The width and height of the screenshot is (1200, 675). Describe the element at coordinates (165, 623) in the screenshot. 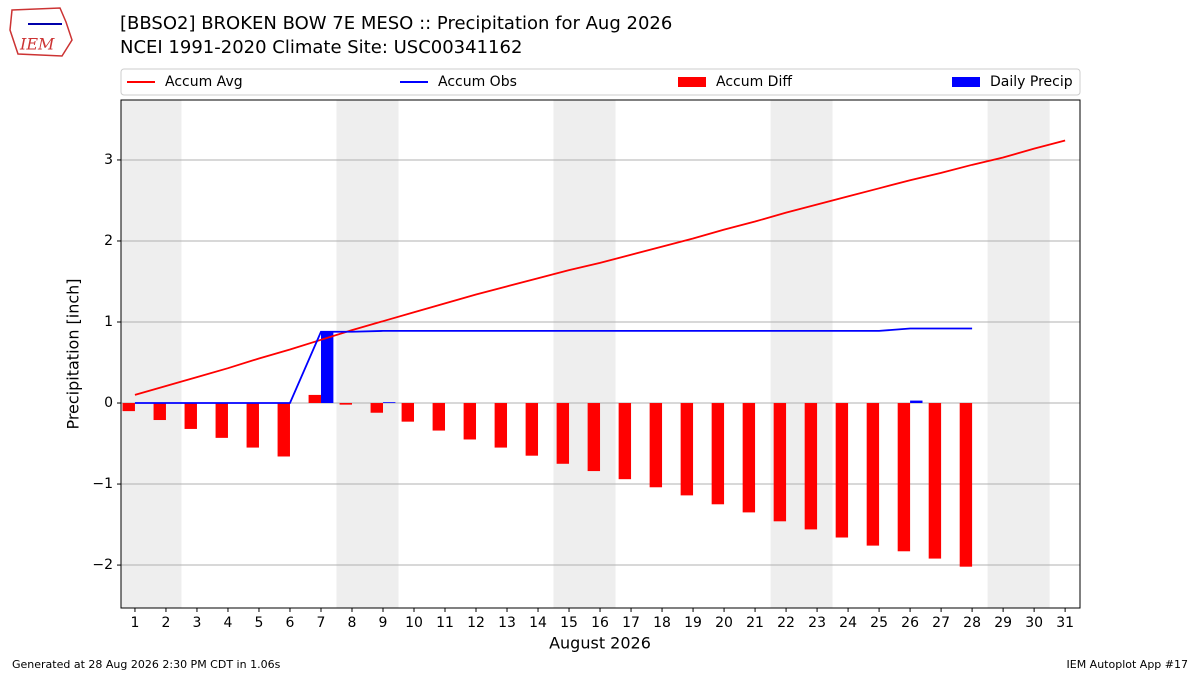

I see `x-tick-label: 2` at that location.